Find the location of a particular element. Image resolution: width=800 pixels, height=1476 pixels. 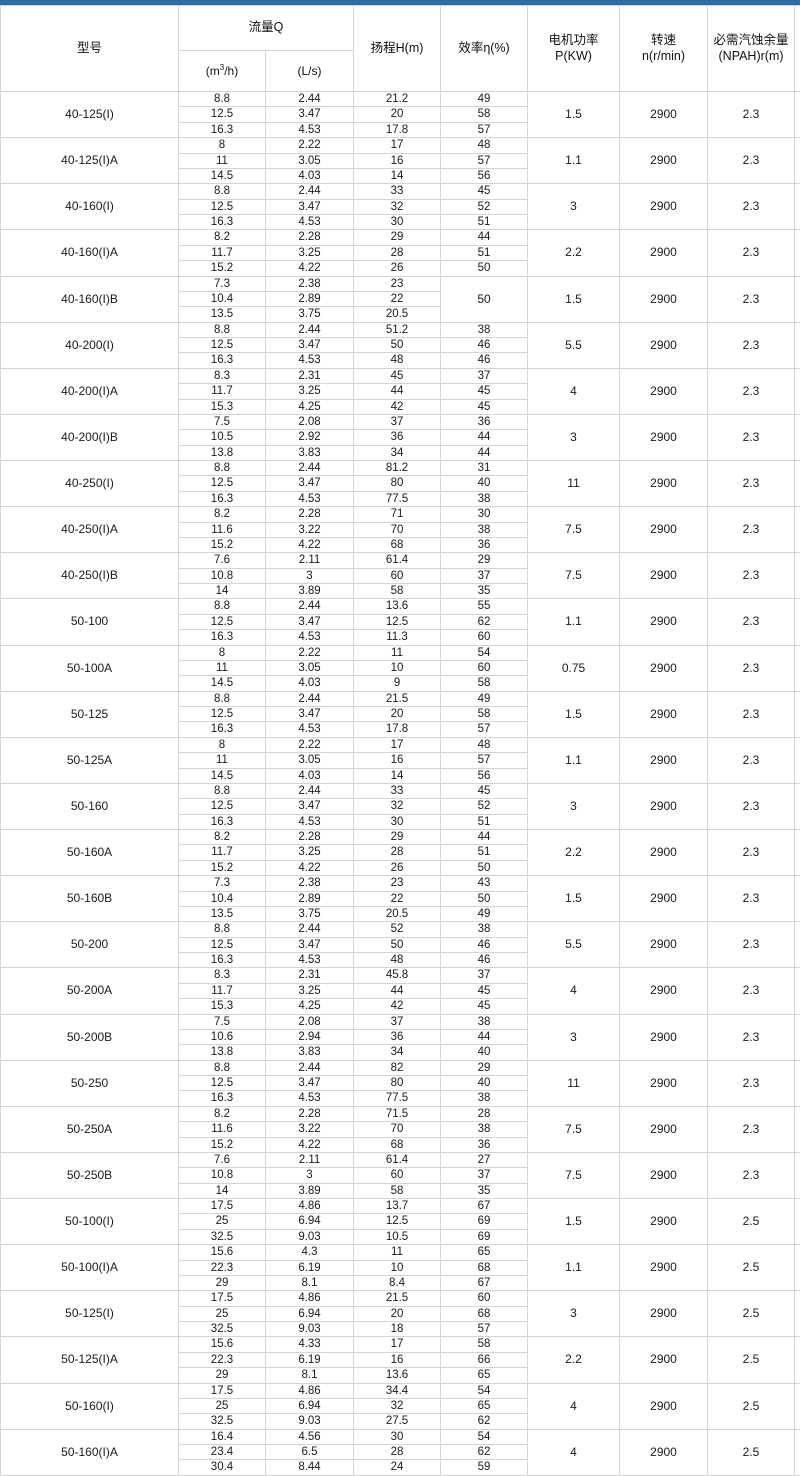

cell-model: 50-100(I)A is located at coordinates (90, 1268).